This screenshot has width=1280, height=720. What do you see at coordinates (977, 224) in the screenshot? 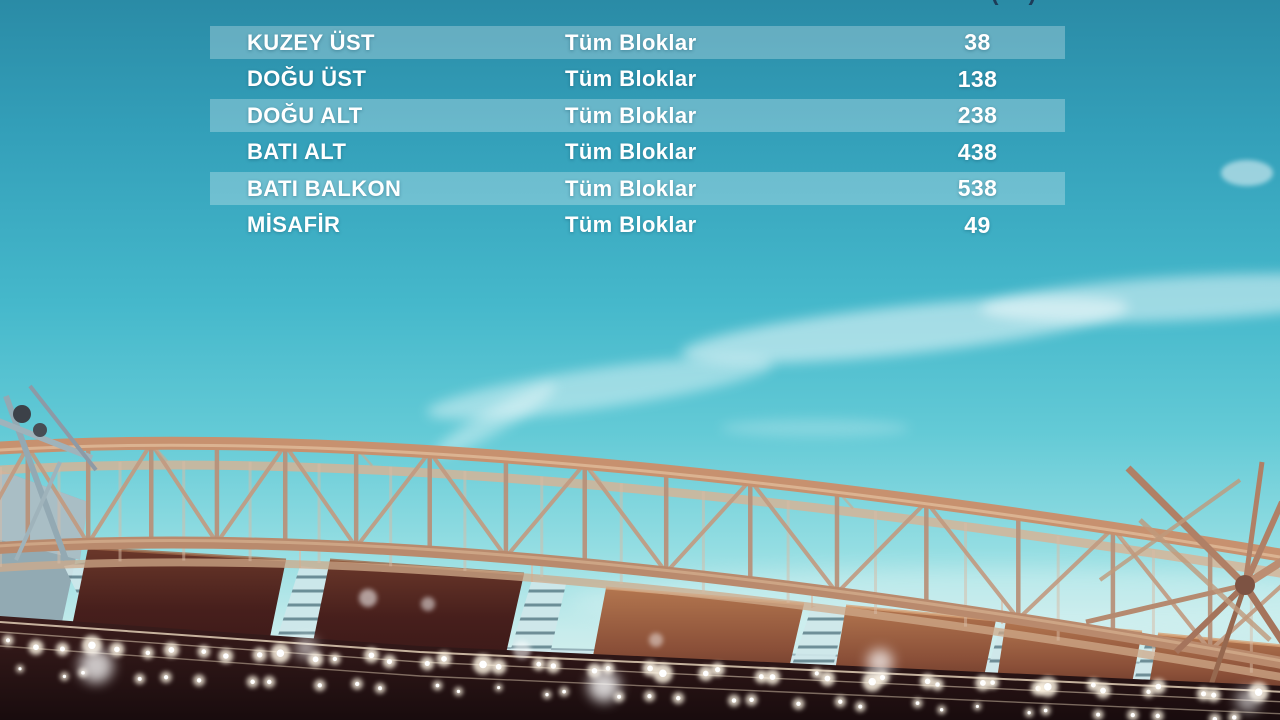
I see `price-cell: 49` at bounding box center [977, 224].